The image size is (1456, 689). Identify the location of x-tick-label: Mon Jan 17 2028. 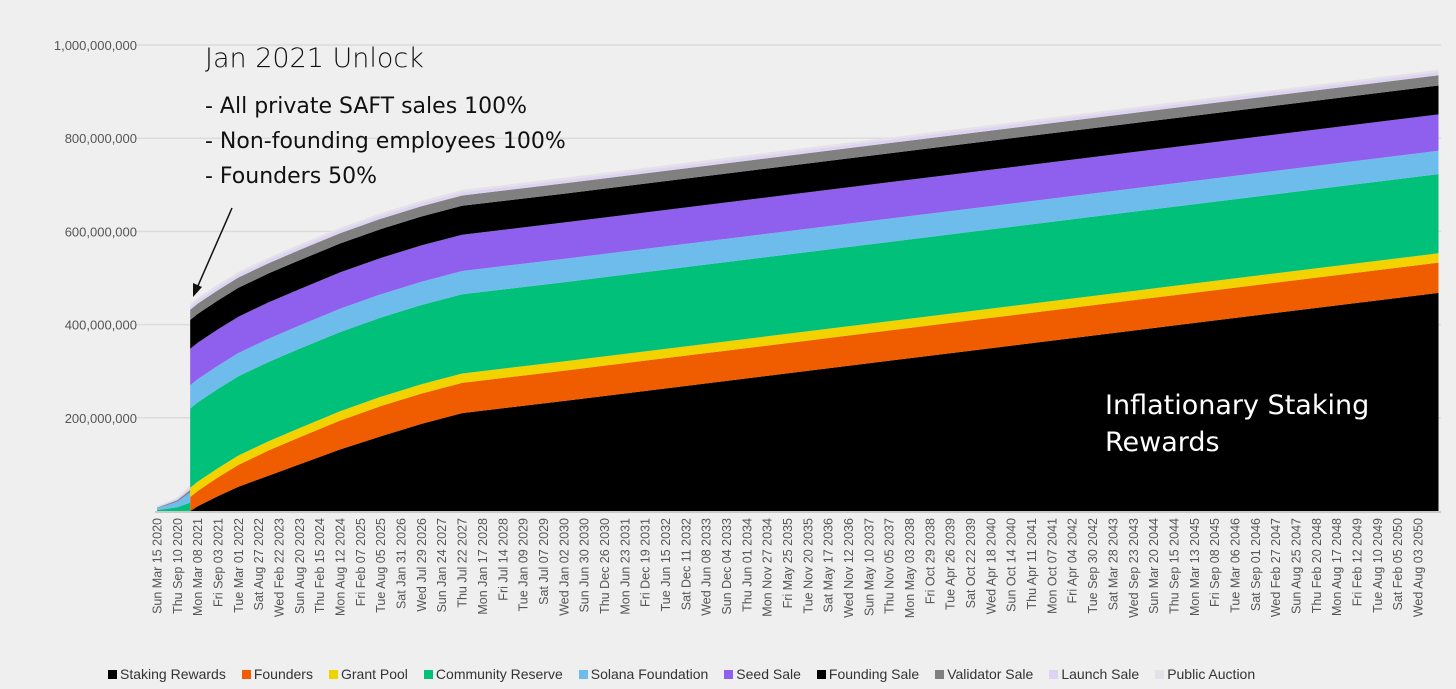
(483, 566).